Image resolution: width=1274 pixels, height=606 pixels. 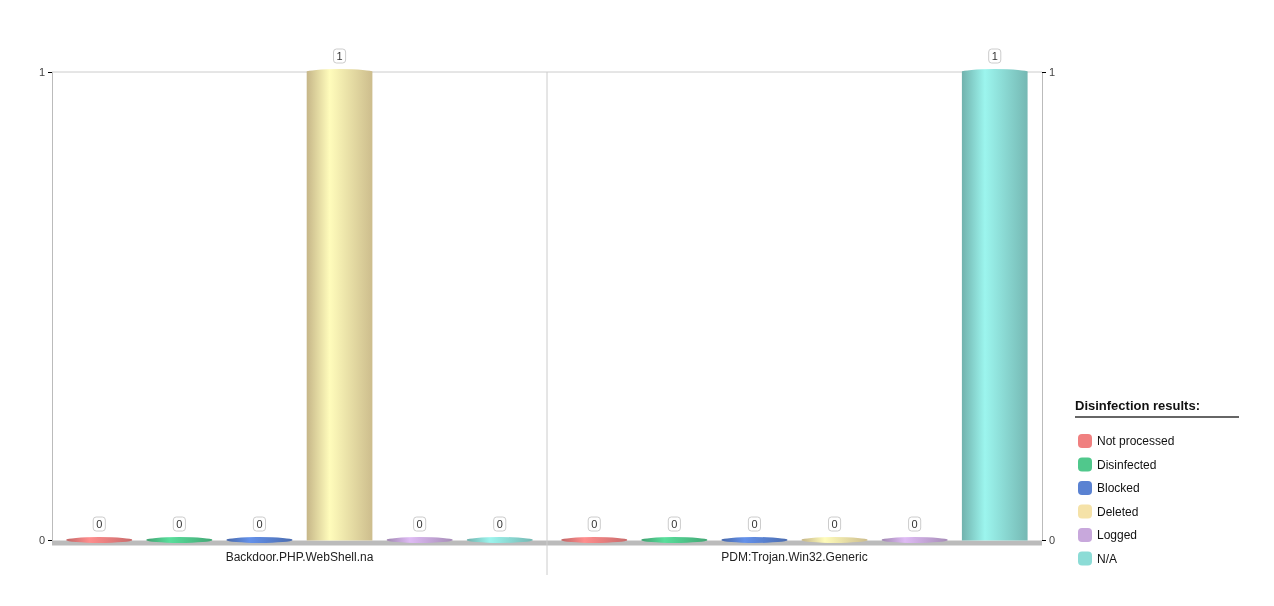 I want to click on legend-title: Disinfection results:, so click(x=1137, y=405).